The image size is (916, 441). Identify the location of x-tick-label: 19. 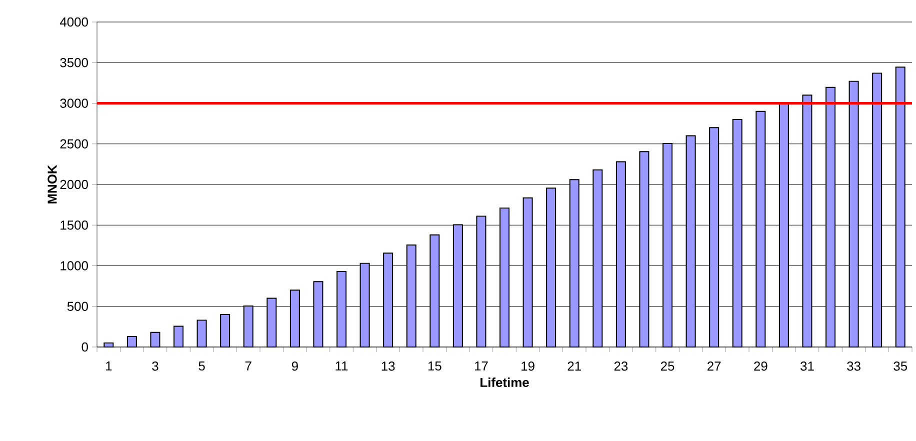
(528, 366).